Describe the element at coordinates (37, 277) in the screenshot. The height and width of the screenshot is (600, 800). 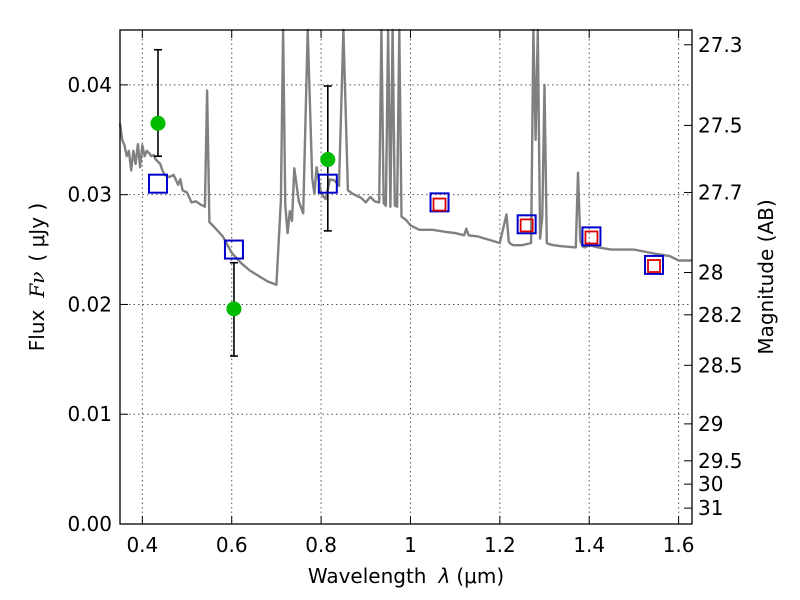
I see `y-axis-title: FluxFν( μJy )` at that location.